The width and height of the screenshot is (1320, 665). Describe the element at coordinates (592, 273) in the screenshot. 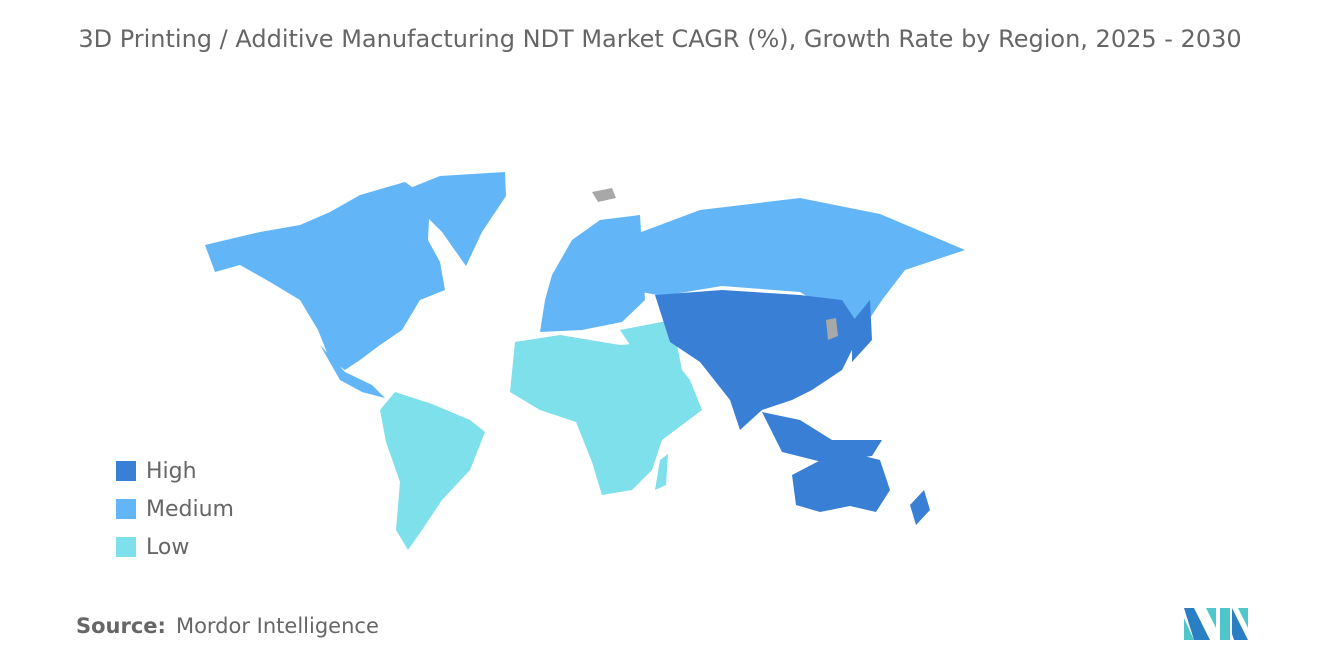

I see `region-europe` at that location.